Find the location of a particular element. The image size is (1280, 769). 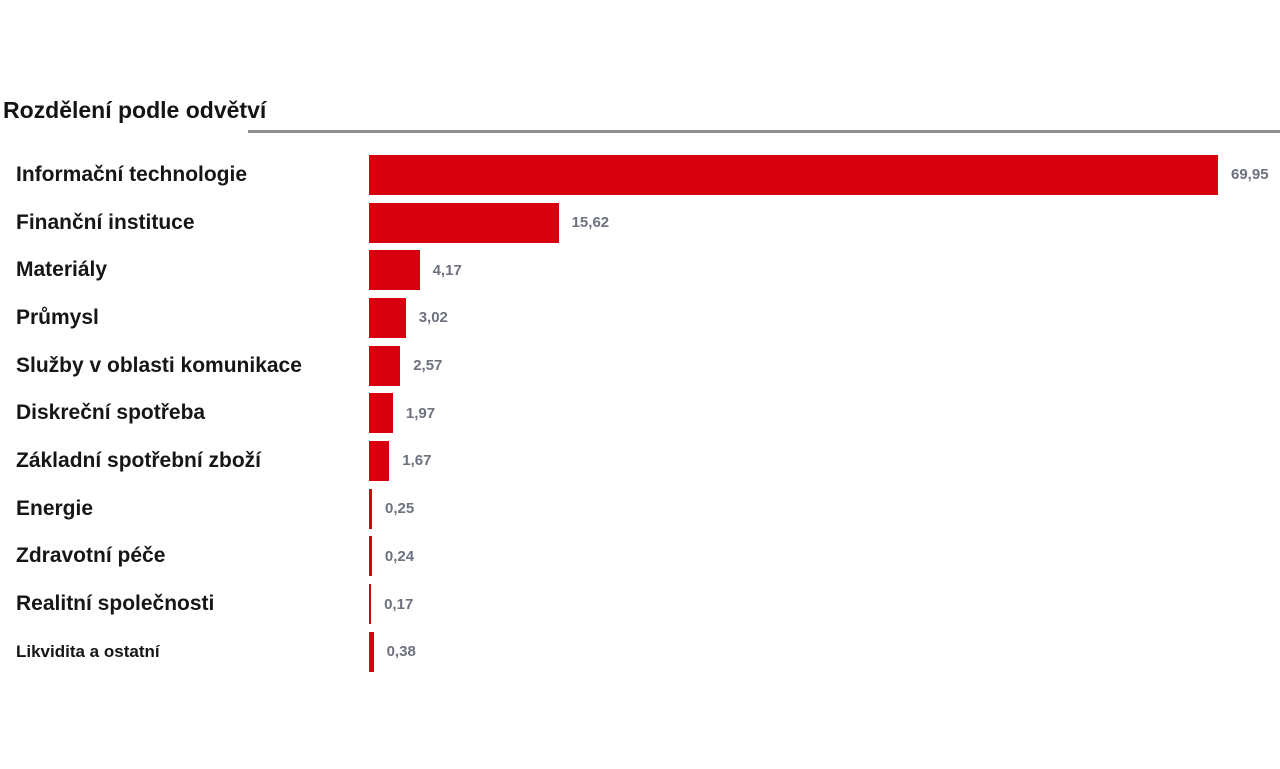

bar-area: 15,62 is located at coordinates (824, 223).